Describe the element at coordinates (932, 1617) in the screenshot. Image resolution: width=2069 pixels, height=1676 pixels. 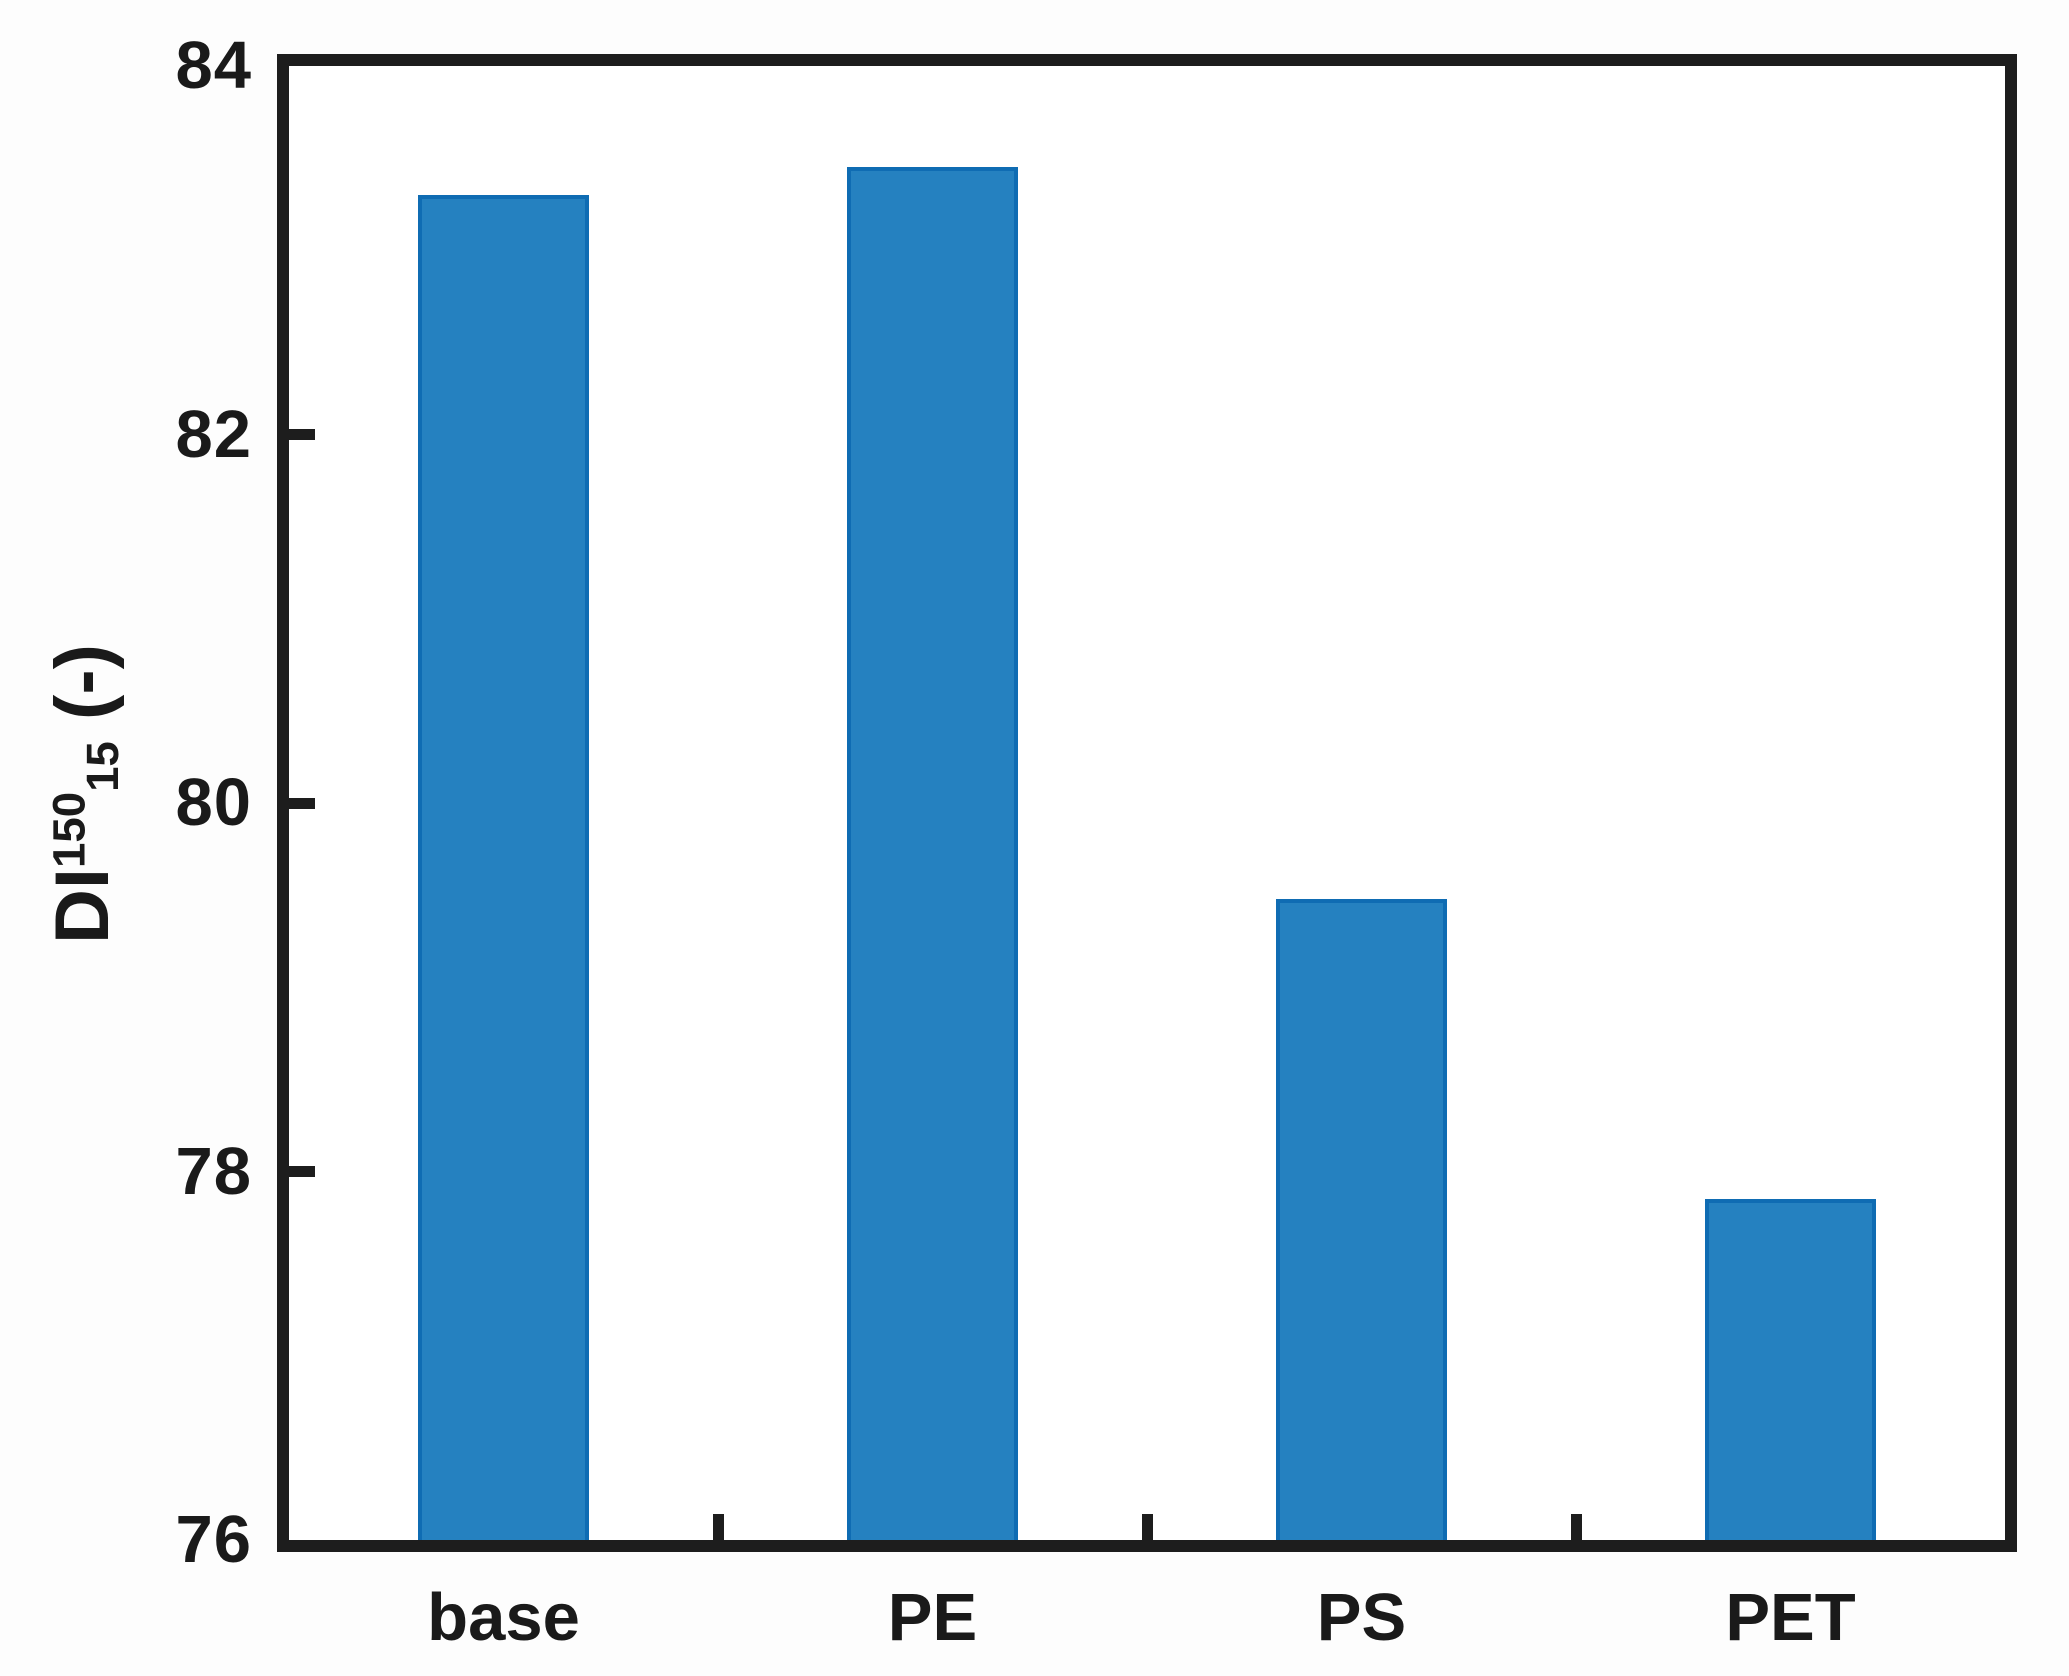
I see `x-tick-label-PE: PE` at that location.